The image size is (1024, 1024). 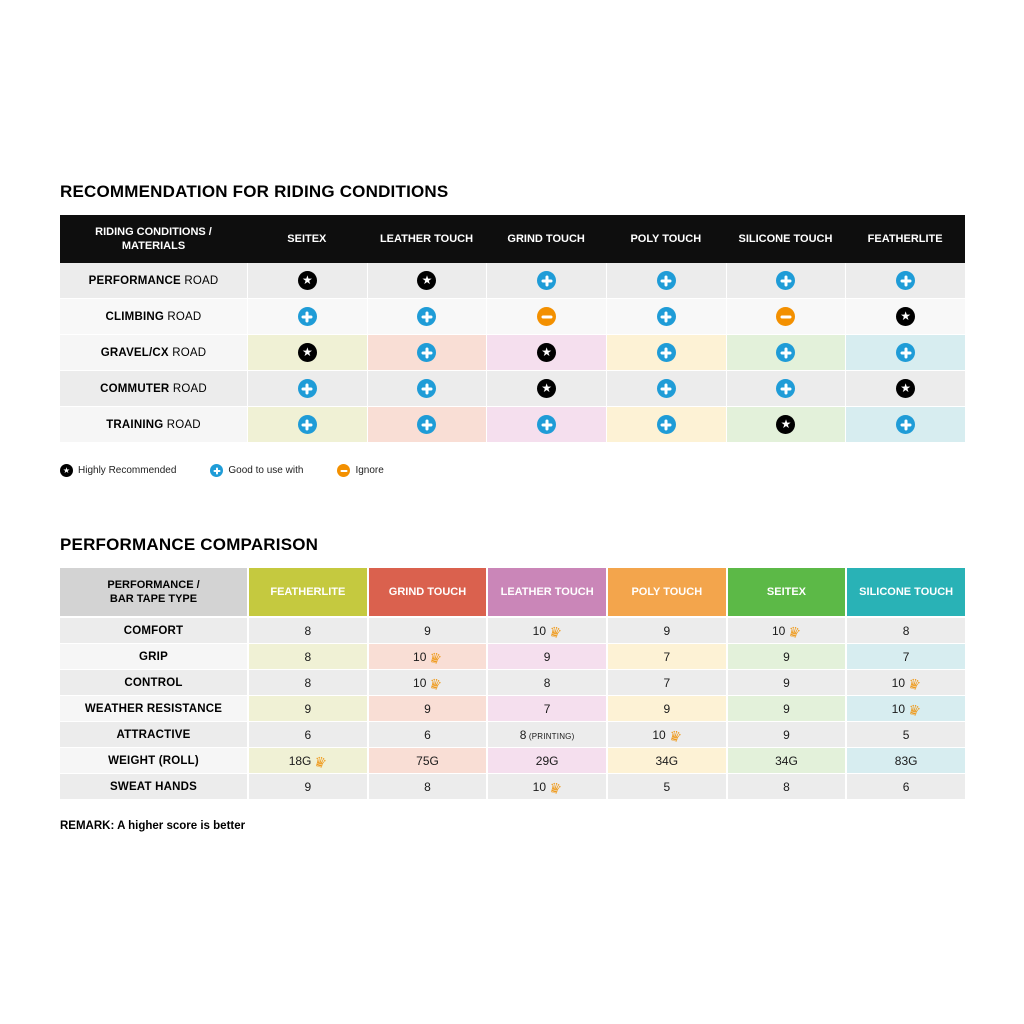 I want to click on performance-metric-label: WEATHER RESISTANCE, so click(x=153, y=709).